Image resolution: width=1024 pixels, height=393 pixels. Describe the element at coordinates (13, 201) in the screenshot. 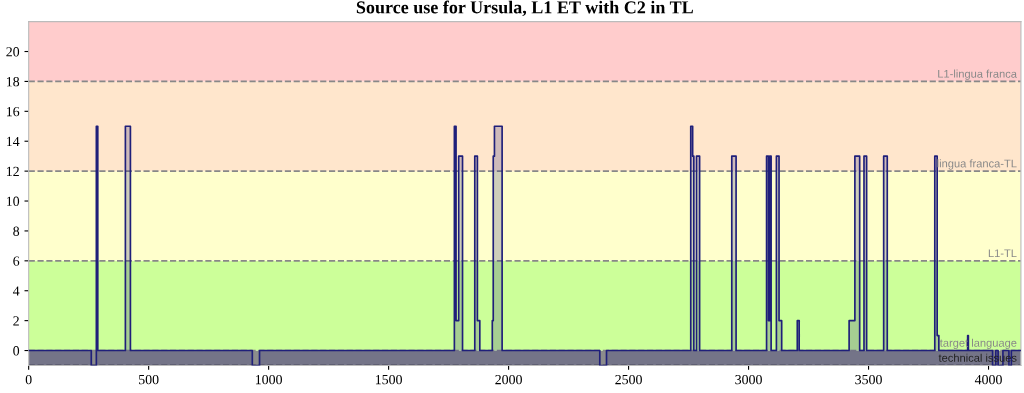

I see `y-tick-label: 10` at that location.